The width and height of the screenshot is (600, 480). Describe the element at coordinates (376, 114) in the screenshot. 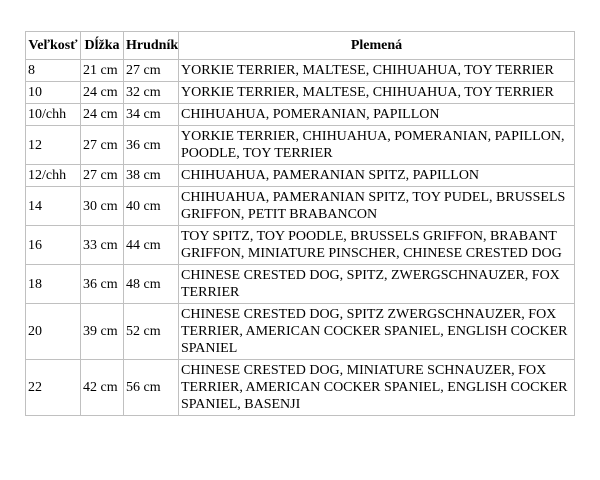

I see `cell-breeds: CHIHUAHUA, POMERANIAN, PAPILLON` at that location.